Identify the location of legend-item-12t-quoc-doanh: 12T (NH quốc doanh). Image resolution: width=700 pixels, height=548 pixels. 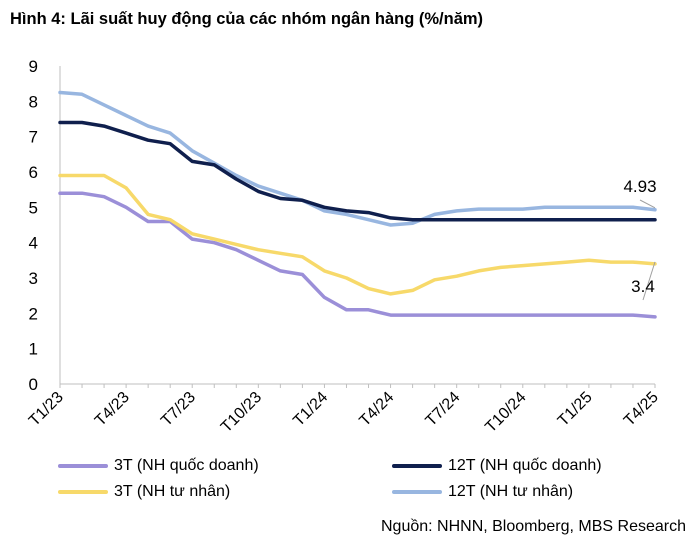
(497, 466).